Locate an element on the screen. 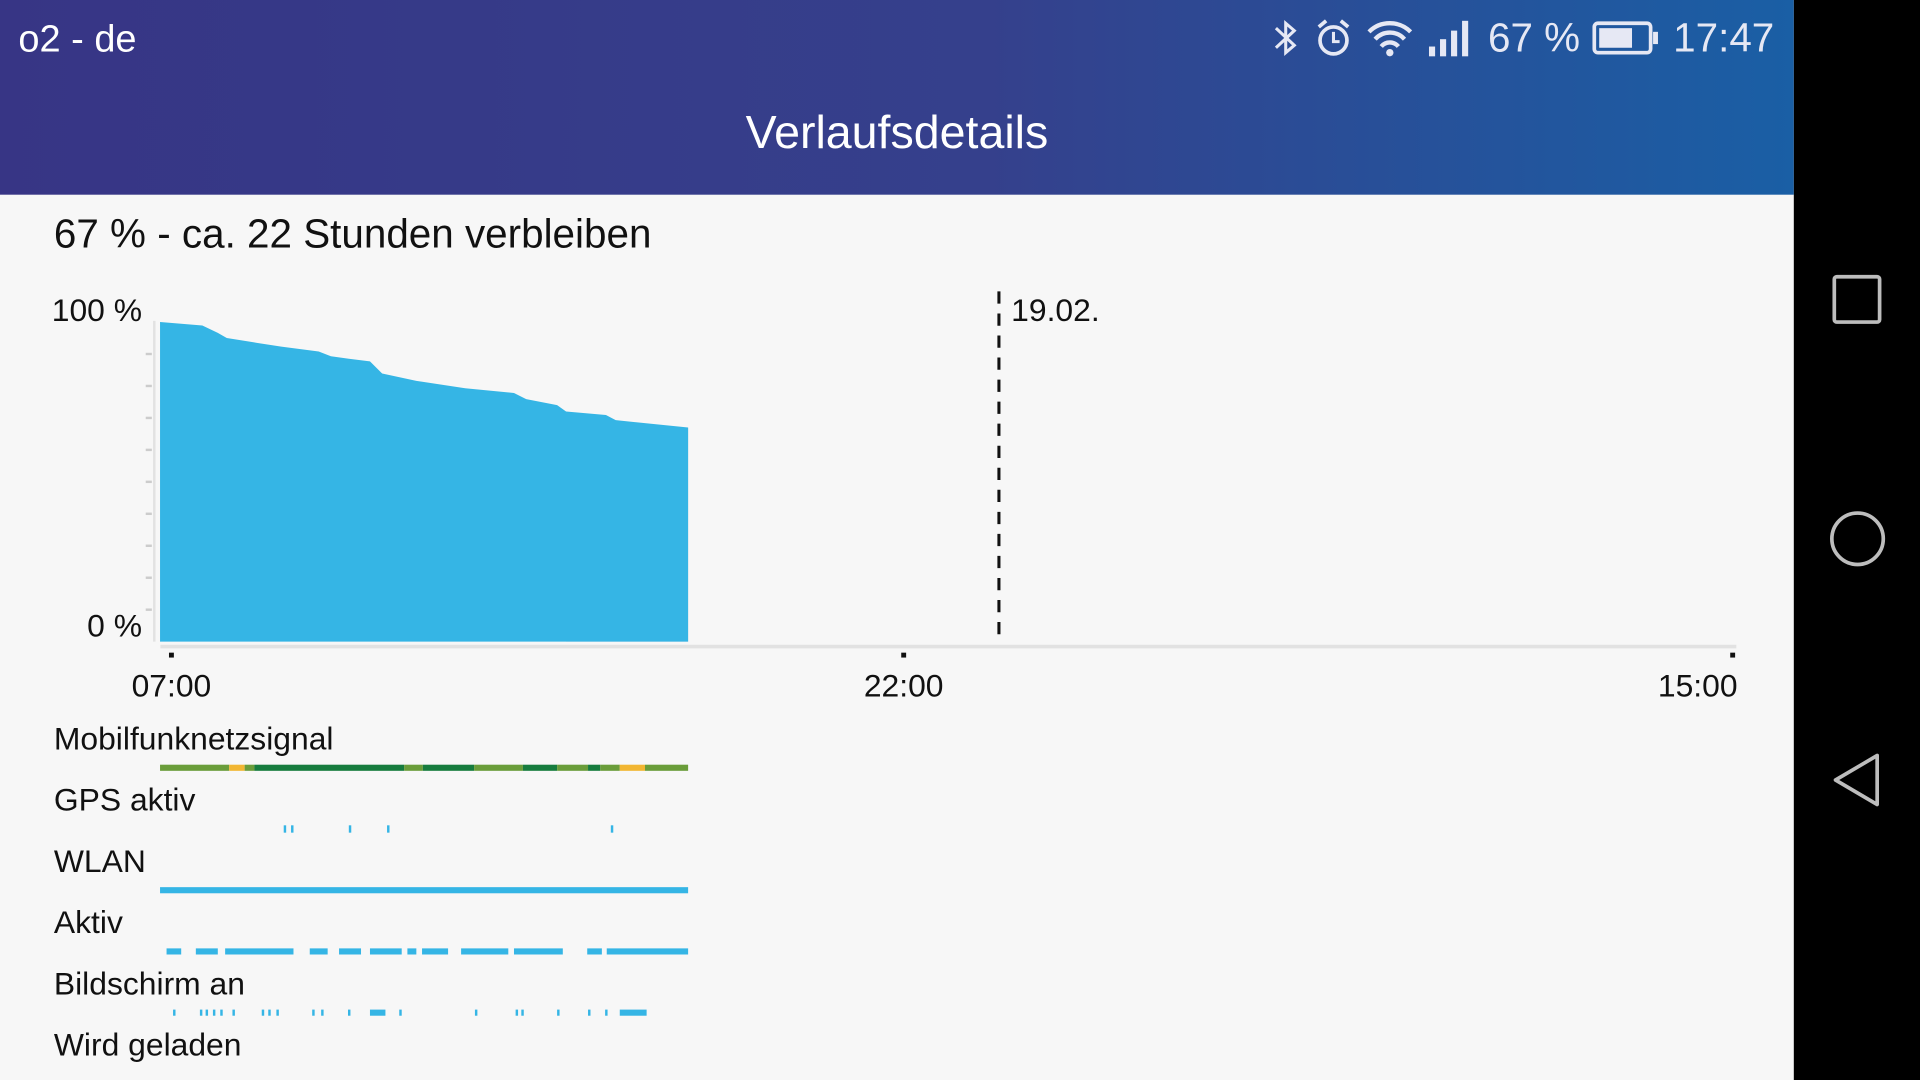  navigation-bar is located at coordinates (1856, 540).